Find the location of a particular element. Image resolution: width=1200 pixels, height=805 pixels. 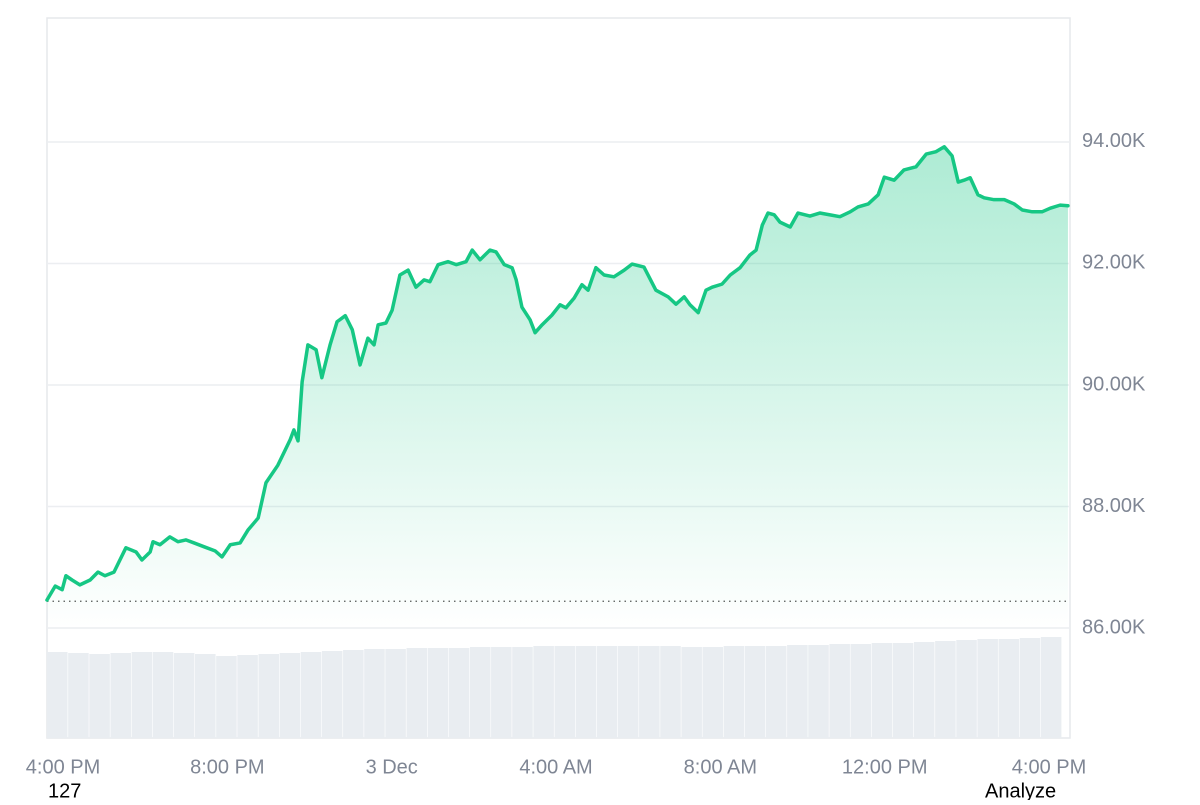

x-tick-label: 4:00 AM is located at coordinates (555, 767).